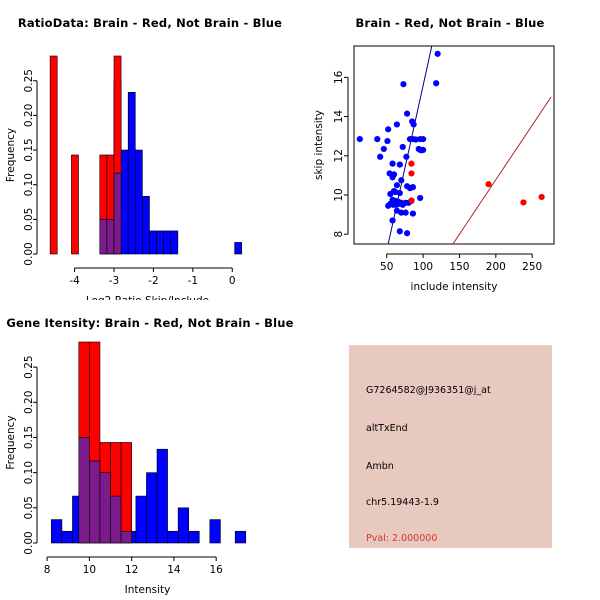 This screenshot has width=600, height=600. Describe the element at coordinates (496, 267) in the screenshot. I see `svg-text: 200` at that location.